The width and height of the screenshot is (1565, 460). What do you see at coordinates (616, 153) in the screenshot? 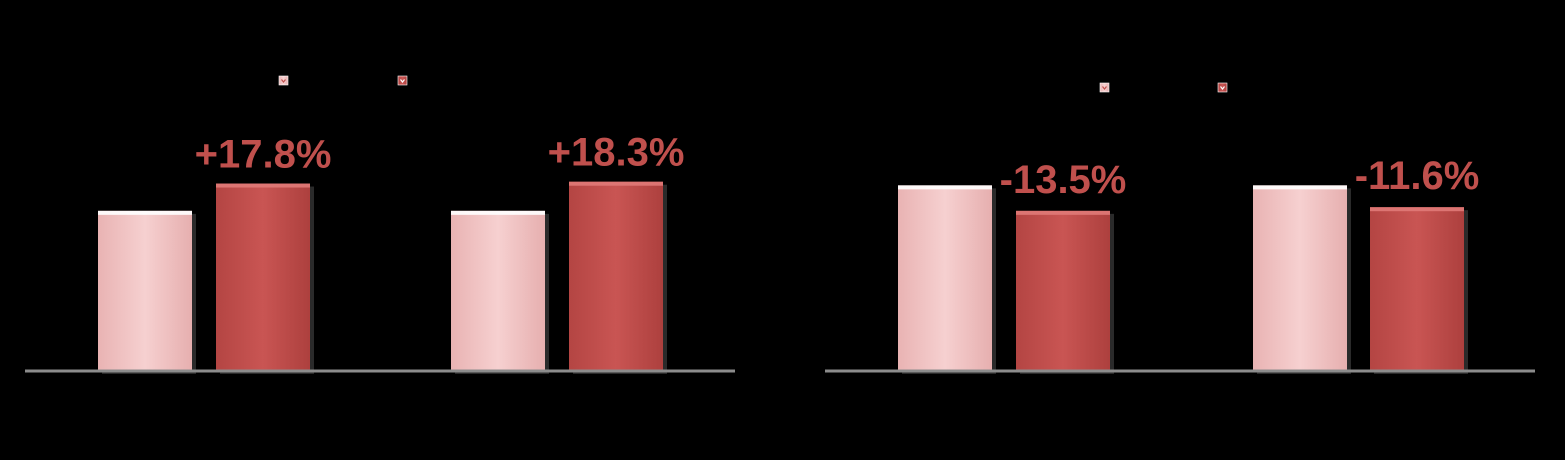
I see `change-label-c1-g2: +18.3%` at bounding box center [616, 153].